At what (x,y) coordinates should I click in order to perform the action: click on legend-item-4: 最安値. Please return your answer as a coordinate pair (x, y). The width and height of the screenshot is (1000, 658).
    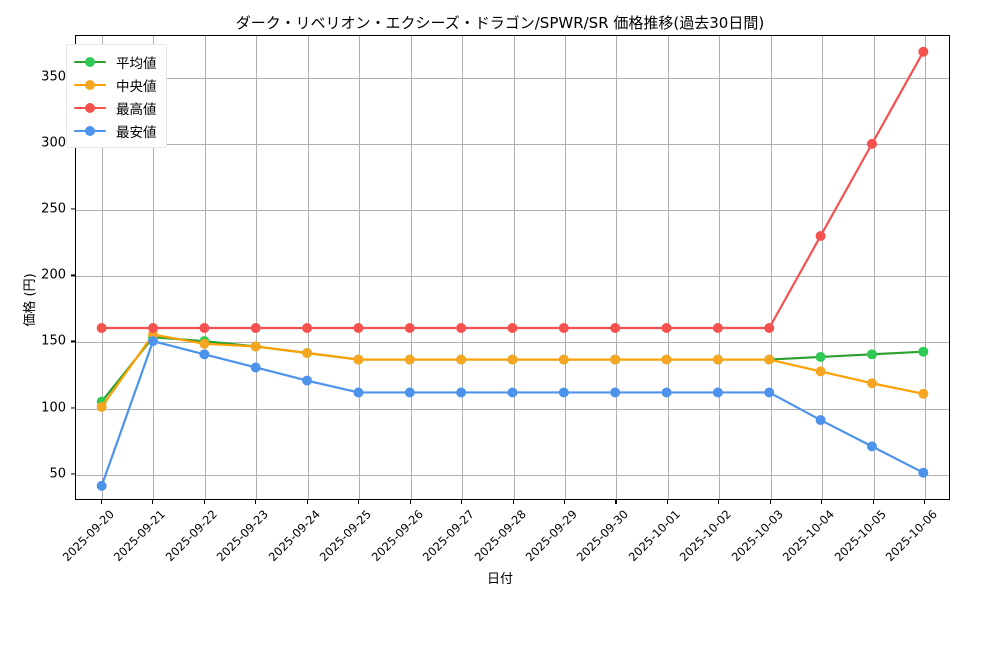
    Looking at the image, I should click on (115, 130).